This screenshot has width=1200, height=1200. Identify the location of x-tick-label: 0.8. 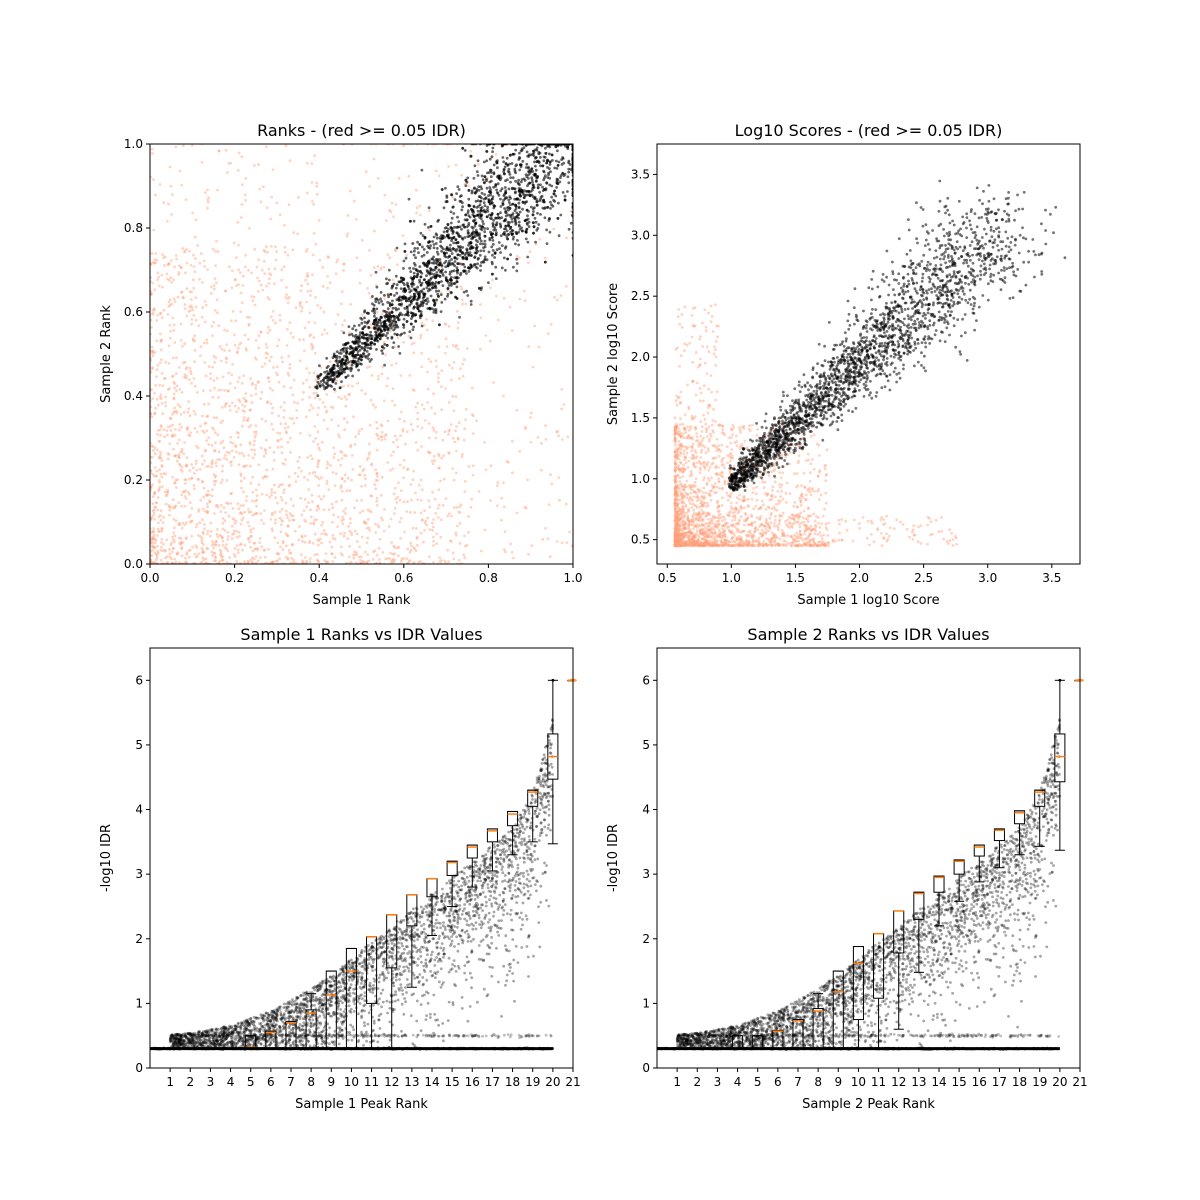
(488, 578).